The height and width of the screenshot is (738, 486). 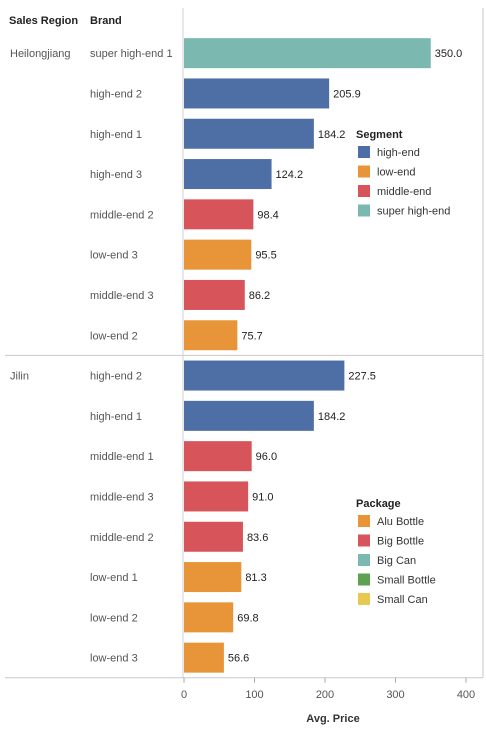 I want to click on legend-label: Big Bottle, so click(x=400, y=542).